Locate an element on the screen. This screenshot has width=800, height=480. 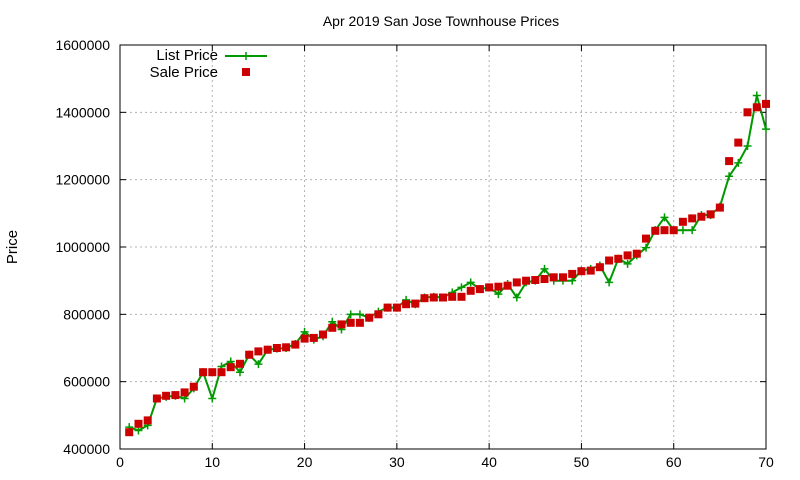
y-tick-label: 800000 is located at coordinates (86, 314).